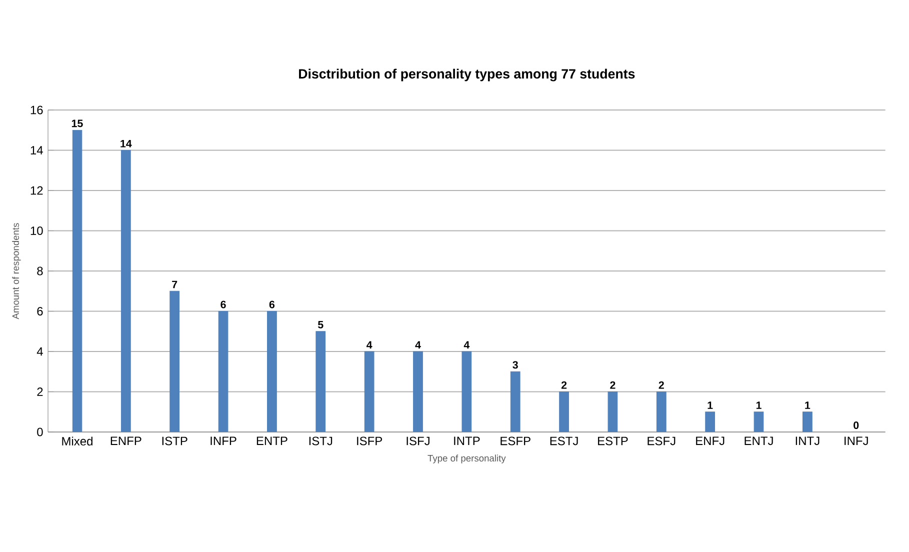  Describe the element at coordinates (126, 440) in the screenshot. I see `x-tick-label: ENFP` at that location.